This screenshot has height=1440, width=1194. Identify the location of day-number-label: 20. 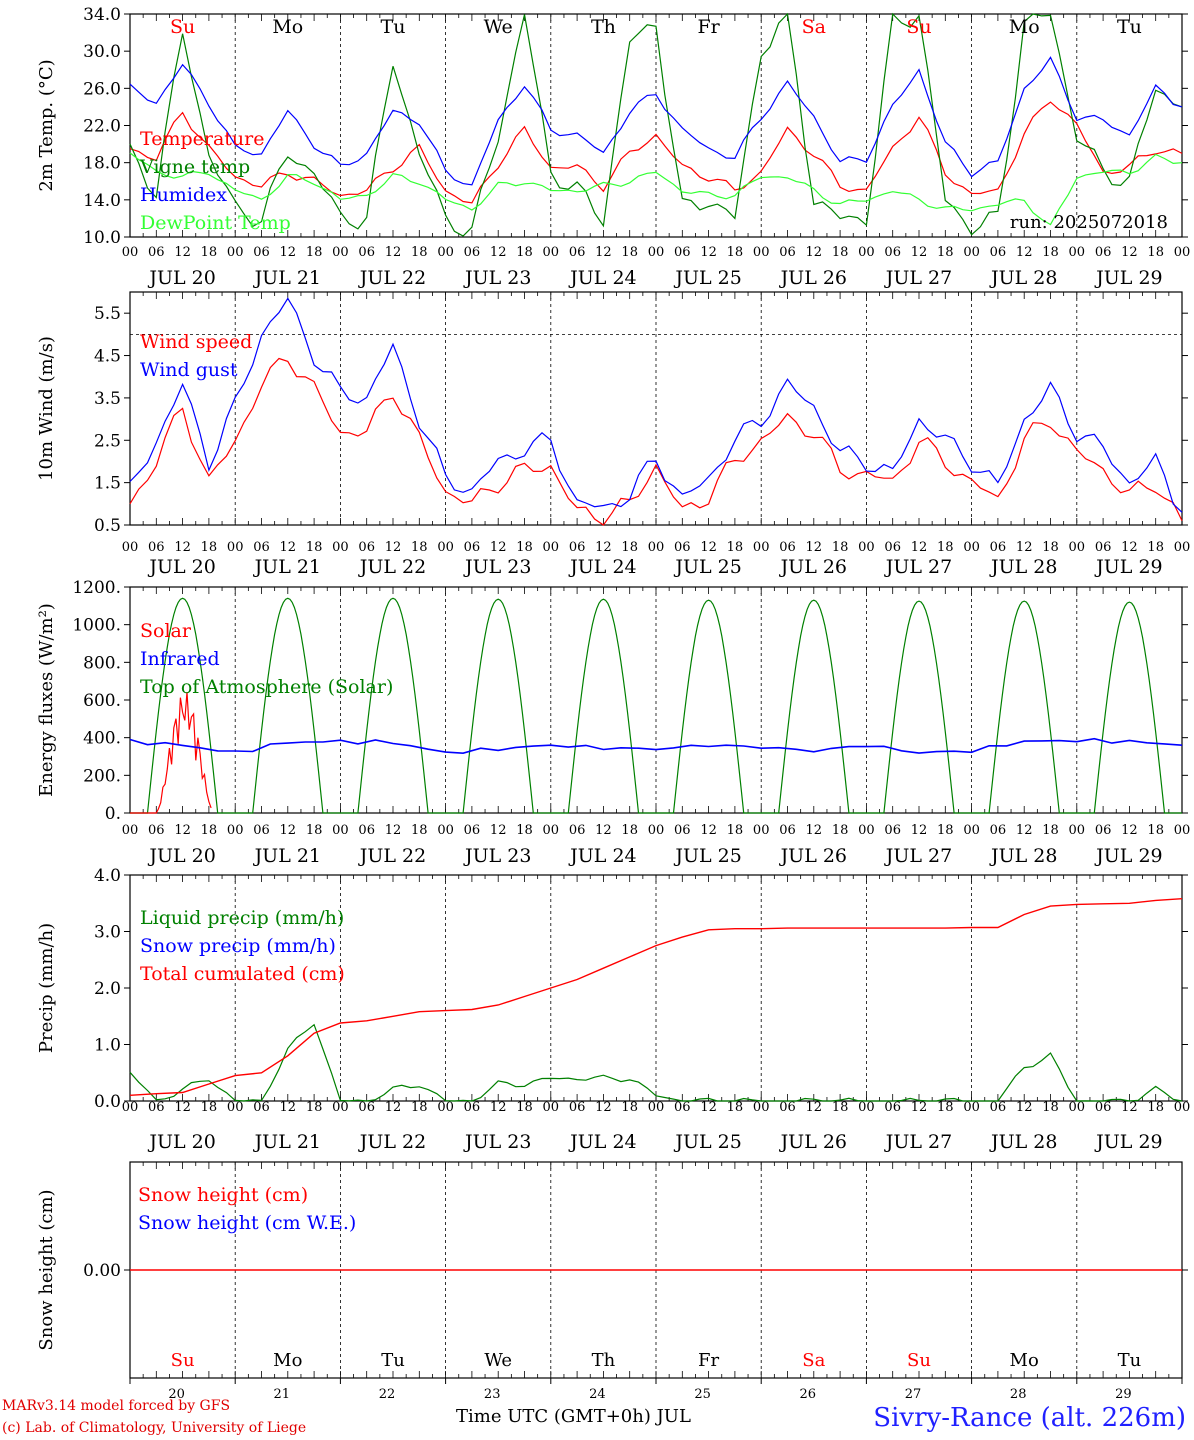
(176, 1393).